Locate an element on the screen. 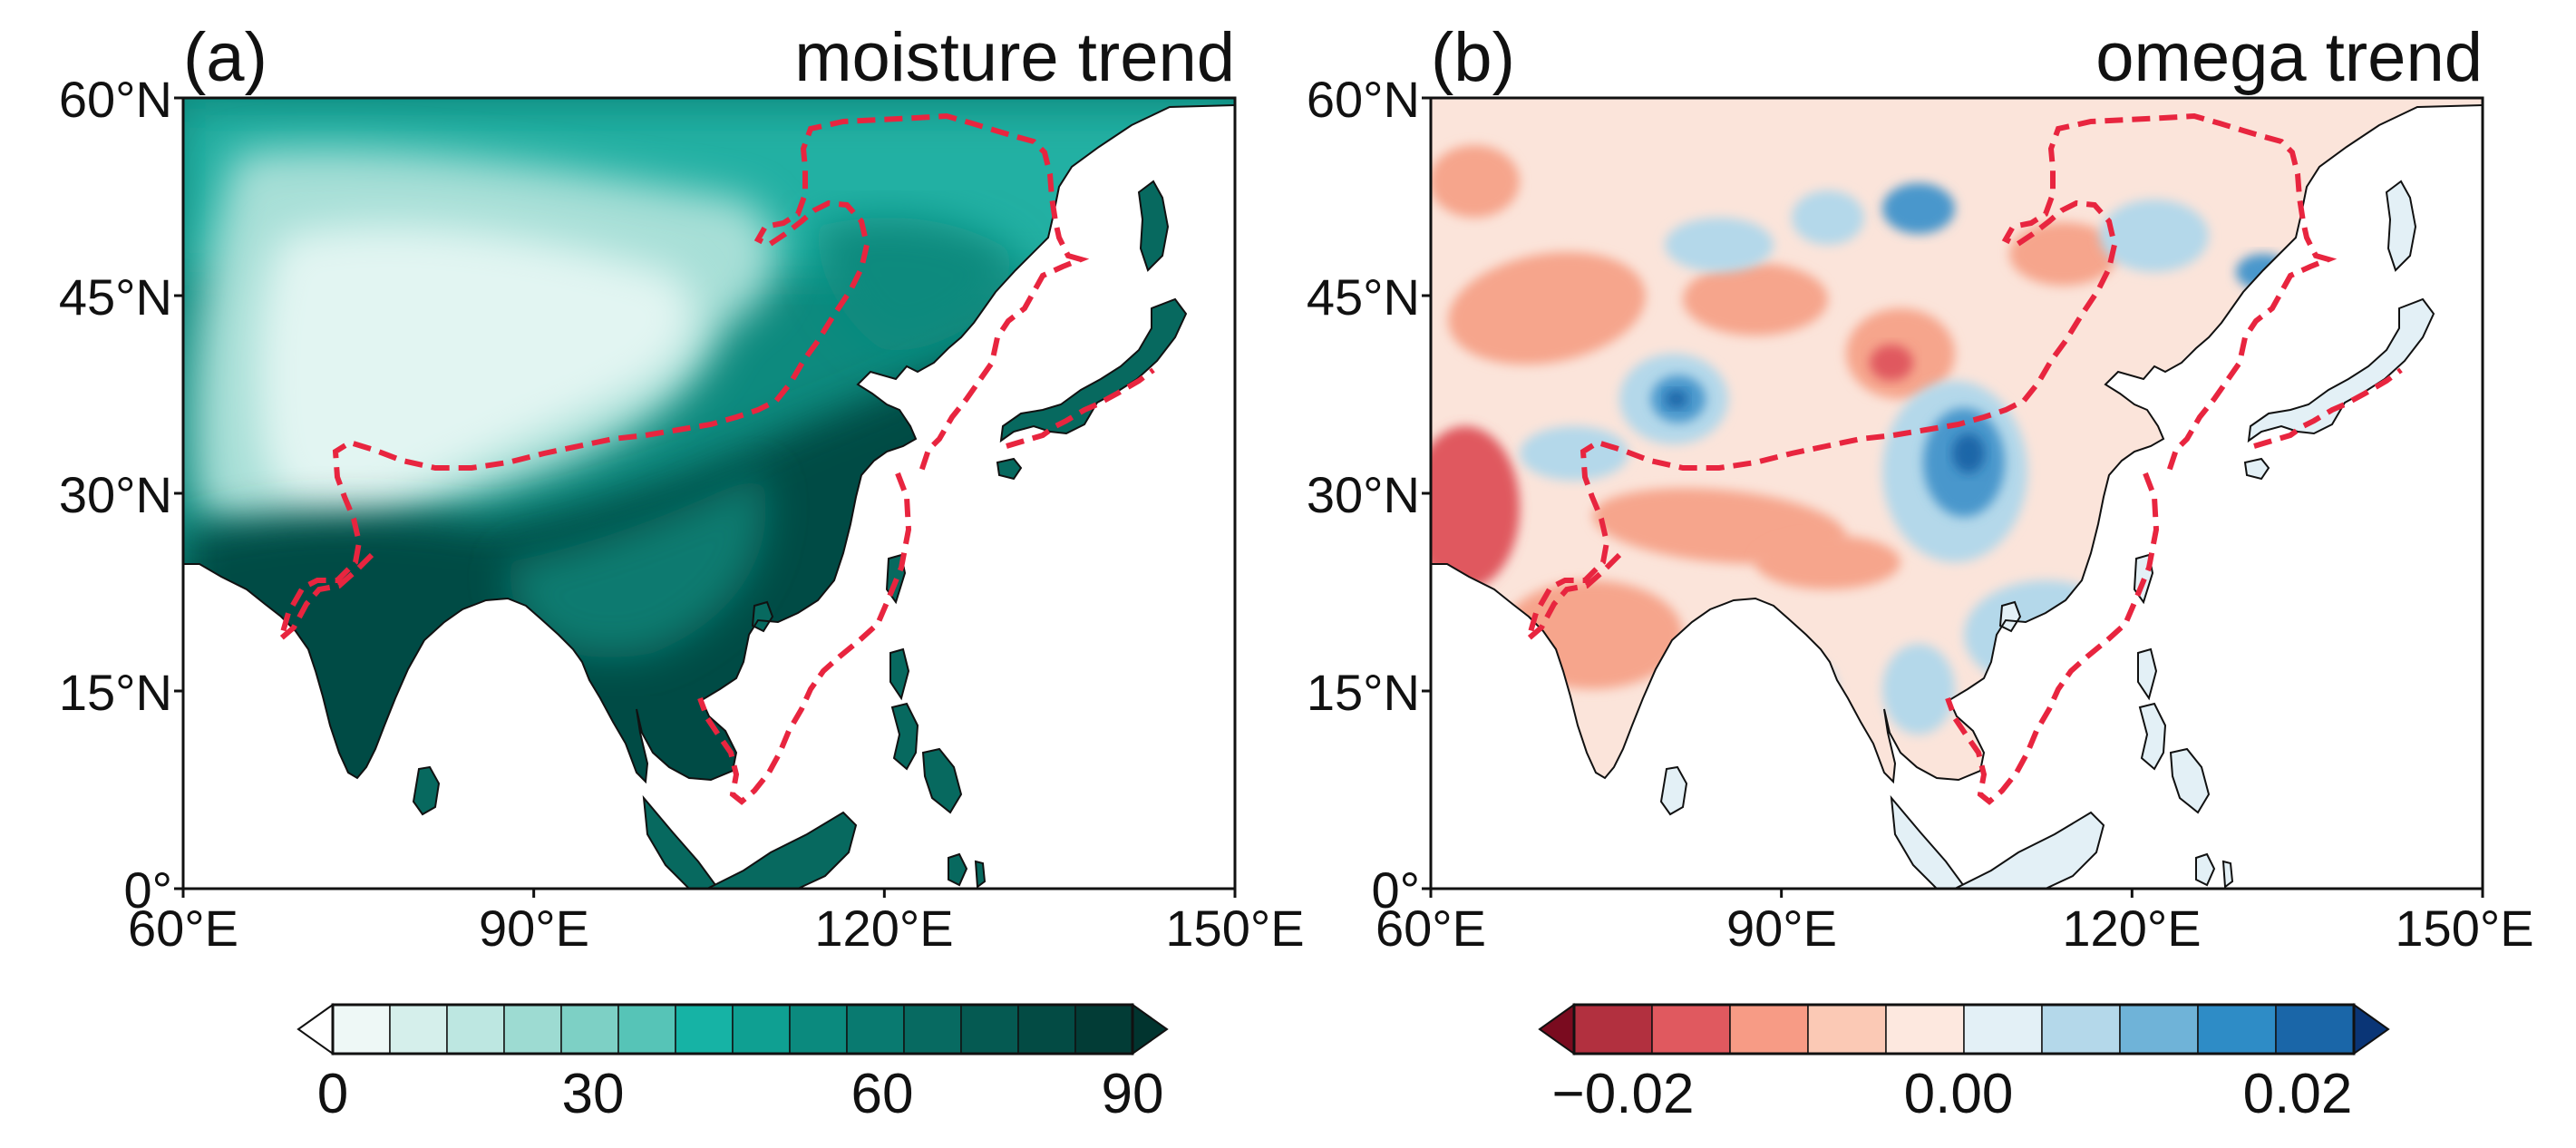 Image resolution: width=2576 pixels, height=1148 pixels. colorbar-tick: 60 is located at coordinates (882, 1094).